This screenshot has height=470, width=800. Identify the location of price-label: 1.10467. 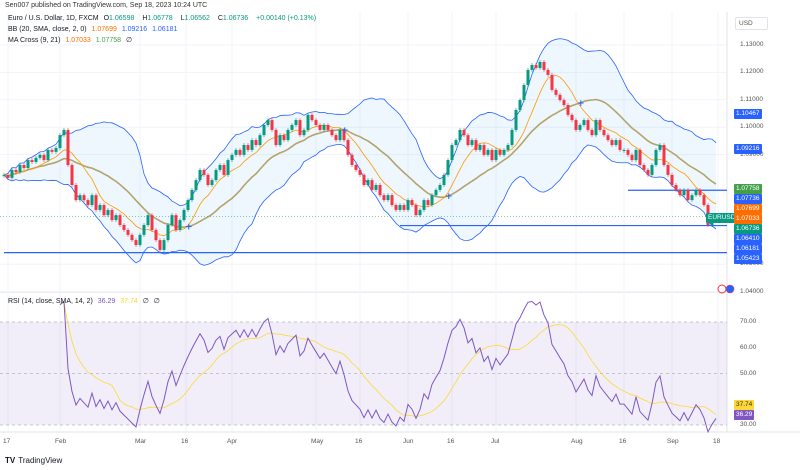
(748, 114).